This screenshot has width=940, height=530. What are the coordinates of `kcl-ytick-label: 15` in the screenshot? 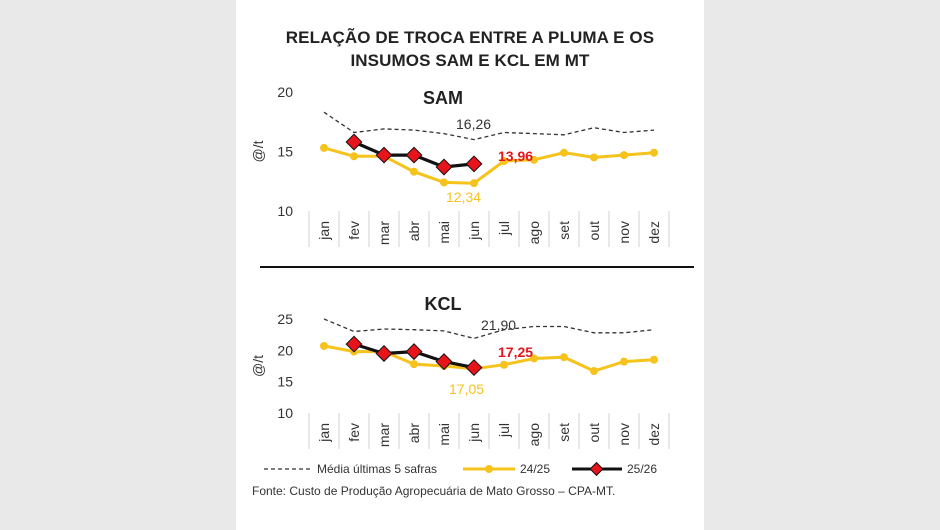 It's located at (285, 382).